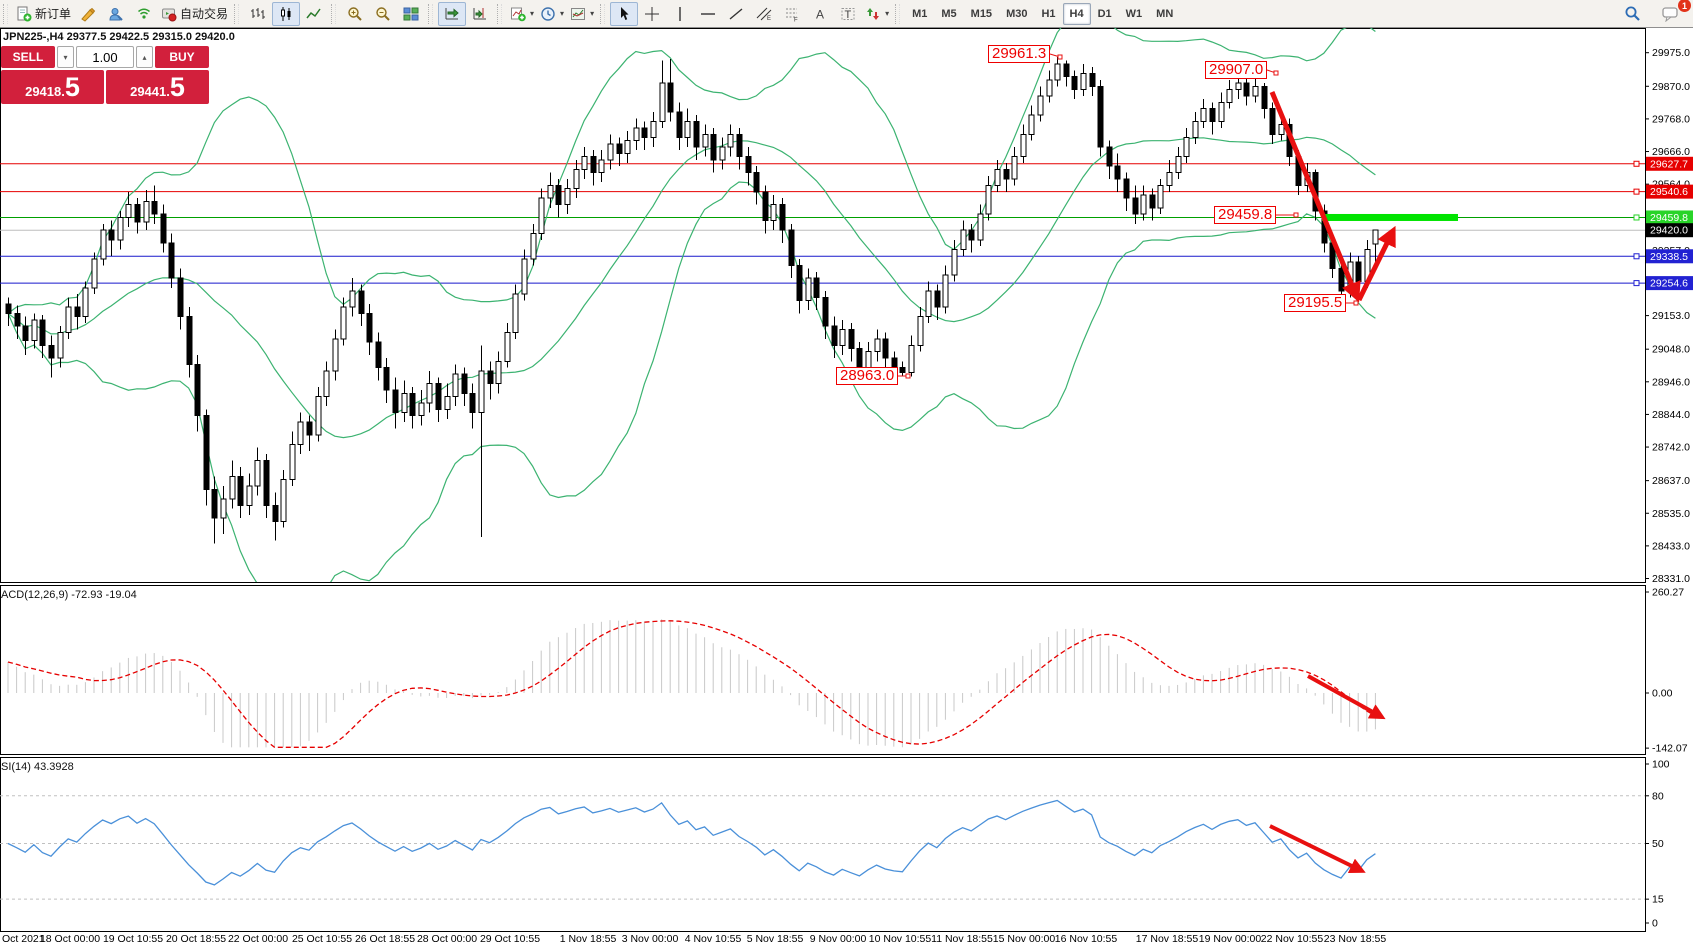  I want to click on rsi-axis-tick: 0, so click(1655, 924).